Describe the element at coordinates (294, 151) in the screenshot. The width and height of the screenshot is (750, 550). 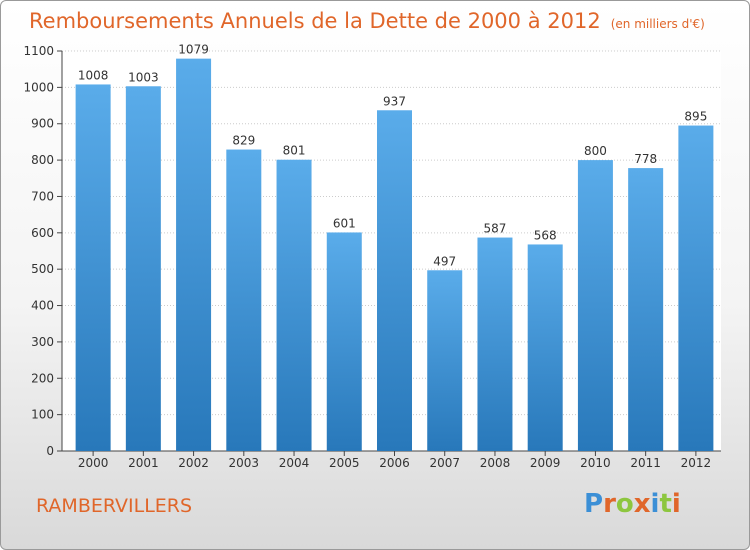
I see `data-label: 801` at that location.